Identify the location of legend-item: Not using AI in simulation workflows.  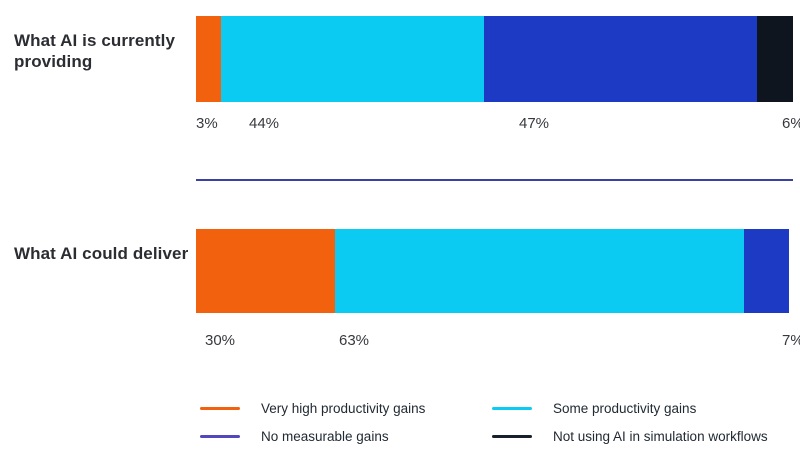
(630, 436).